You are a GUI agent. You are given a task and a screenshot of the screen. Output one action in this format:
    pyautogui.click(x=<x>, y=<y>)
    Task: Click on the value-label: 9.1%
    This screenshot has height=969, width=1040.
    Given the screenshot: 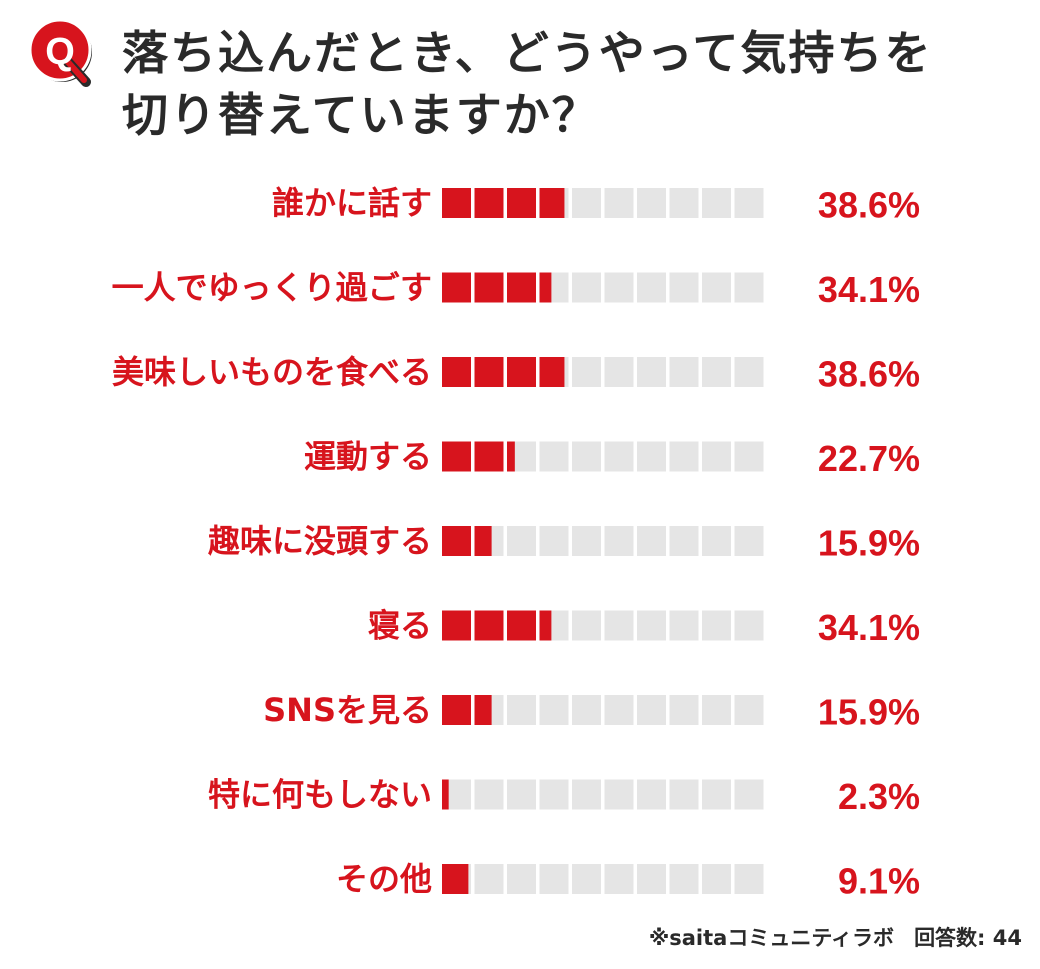 What is the action you would take?
    pyautogui.click(x=879, y=881)
    